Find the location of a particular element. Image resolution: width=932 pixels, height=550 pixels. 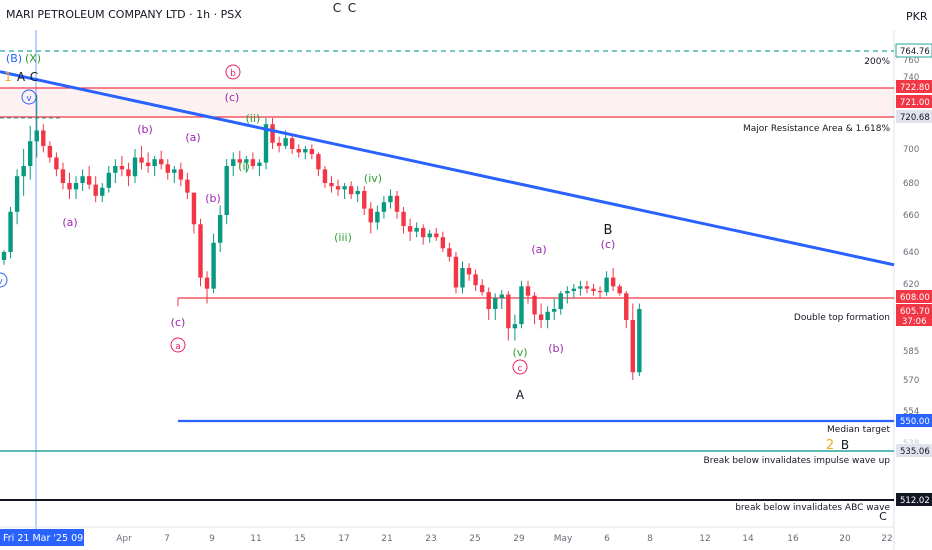

wave-label: (B) is located at coordinates (14, 58).